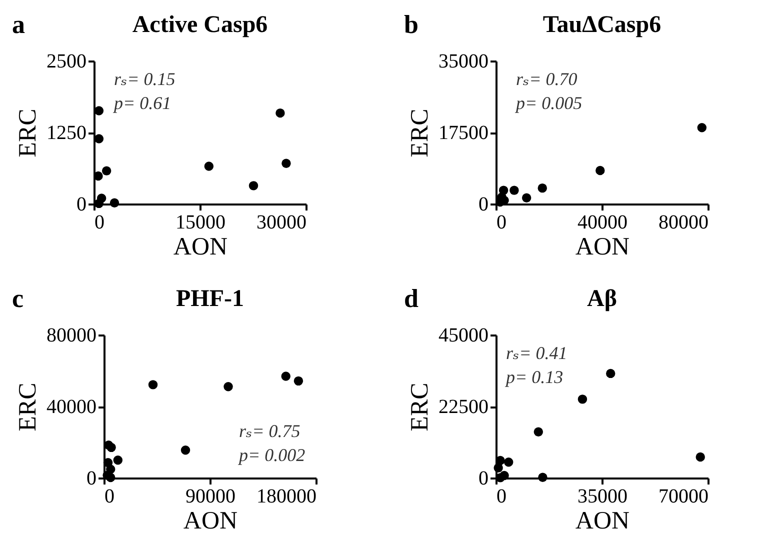 This screenshot has width=776, height=545. I want to click on text: b, so click(411, 24).